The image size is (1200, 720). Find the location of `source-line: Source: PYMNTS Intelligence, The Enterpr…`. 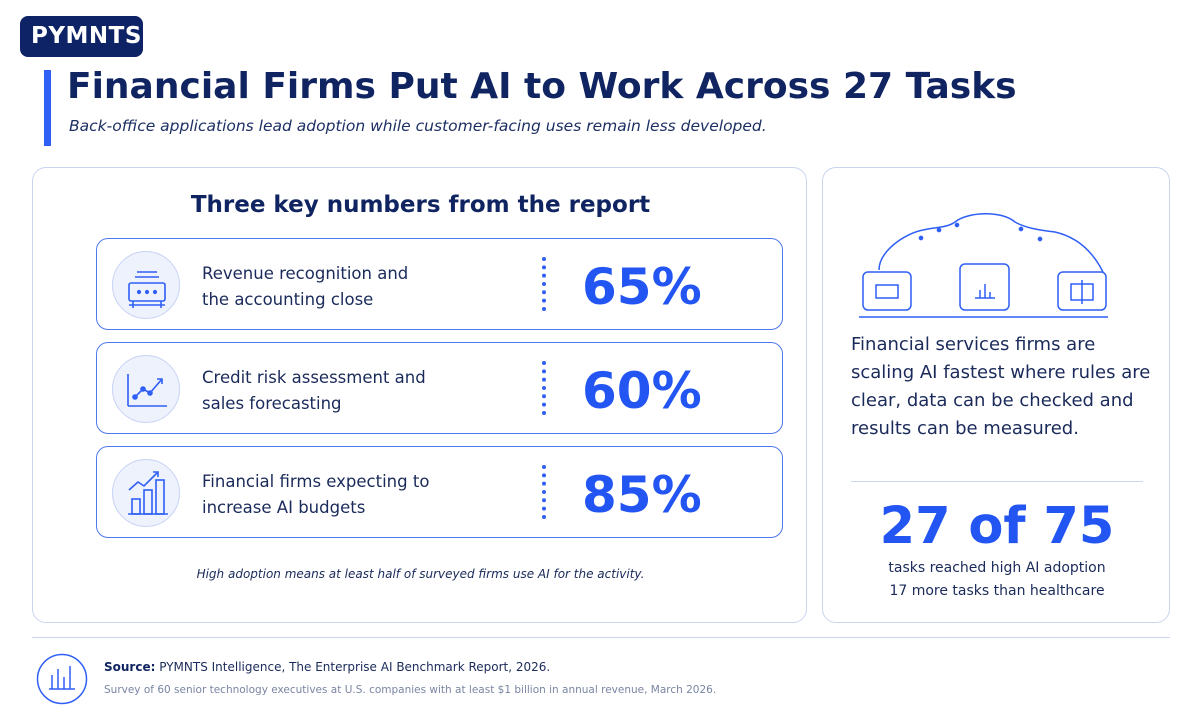

source-line: Source: PYMNTS Intelligence, The Enterpr… is located at coordinates (327, 667).